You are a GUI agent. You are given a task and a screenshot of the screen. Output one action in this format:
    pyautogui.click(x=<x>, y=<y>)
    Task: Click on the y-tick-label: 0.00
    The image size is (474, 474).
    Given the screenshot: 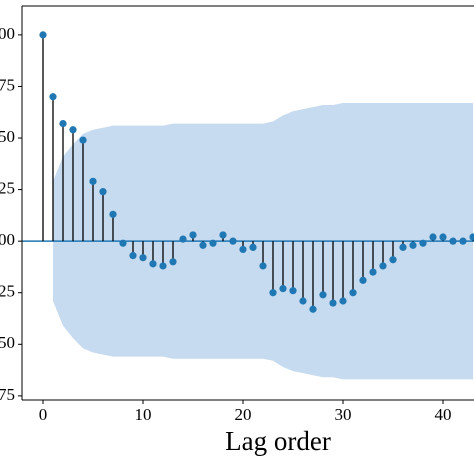 What is the action you would take?
    pyautogui.click(x=7, y=239)
    